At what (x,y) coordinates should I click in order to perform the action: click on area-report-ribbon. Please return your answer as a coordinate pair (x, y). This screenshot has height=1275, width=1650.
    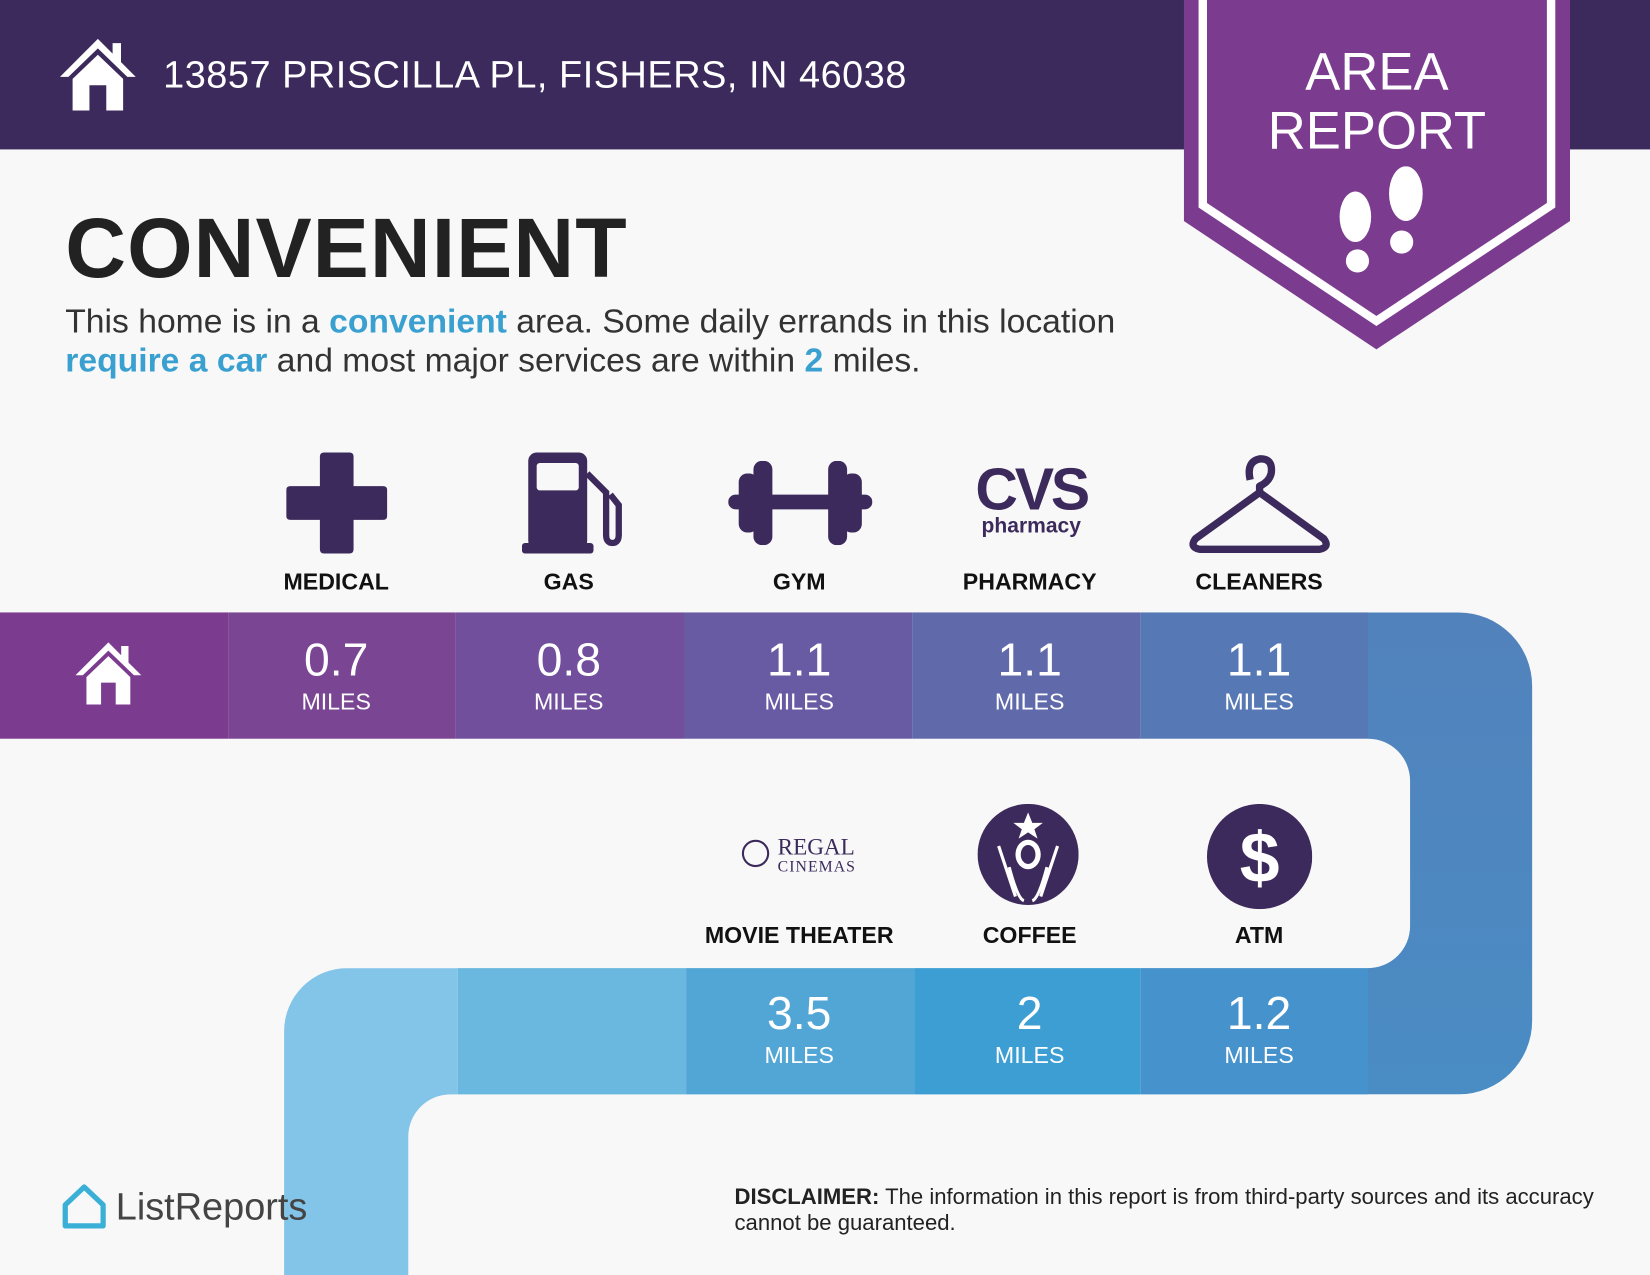
    Looking at the image, I should click on (1377, 175).